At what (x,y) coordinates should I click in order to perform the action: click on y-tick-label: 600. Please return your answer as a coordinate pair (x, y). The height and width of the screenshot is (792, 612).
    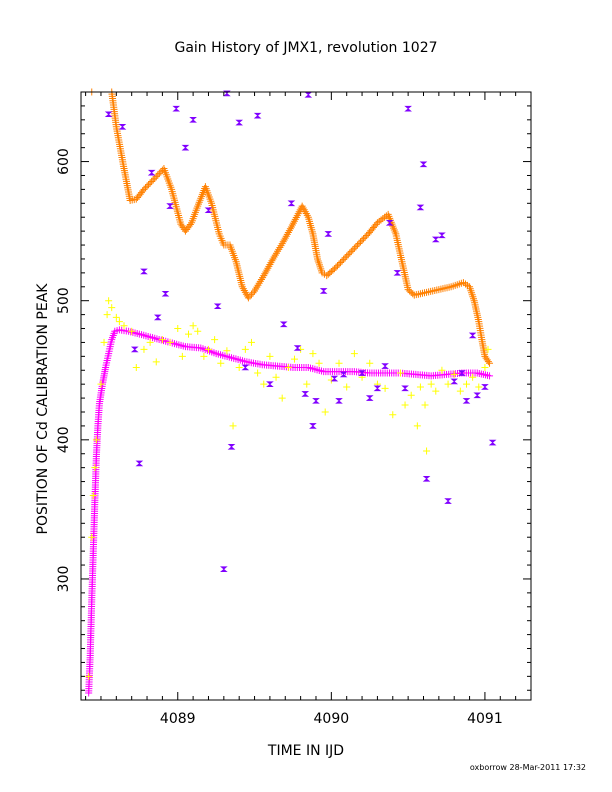
    Looking at the image, I should click on (64, 161).